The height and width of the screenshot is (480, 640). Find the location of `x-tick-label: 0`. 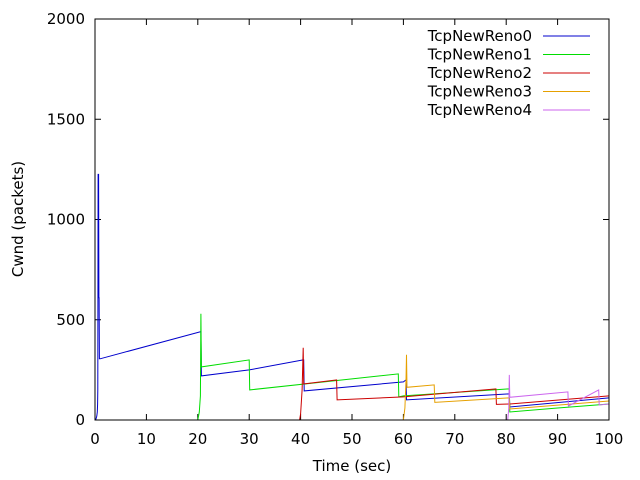

x-tick-label: 0 is located at coordinates (95, 439).